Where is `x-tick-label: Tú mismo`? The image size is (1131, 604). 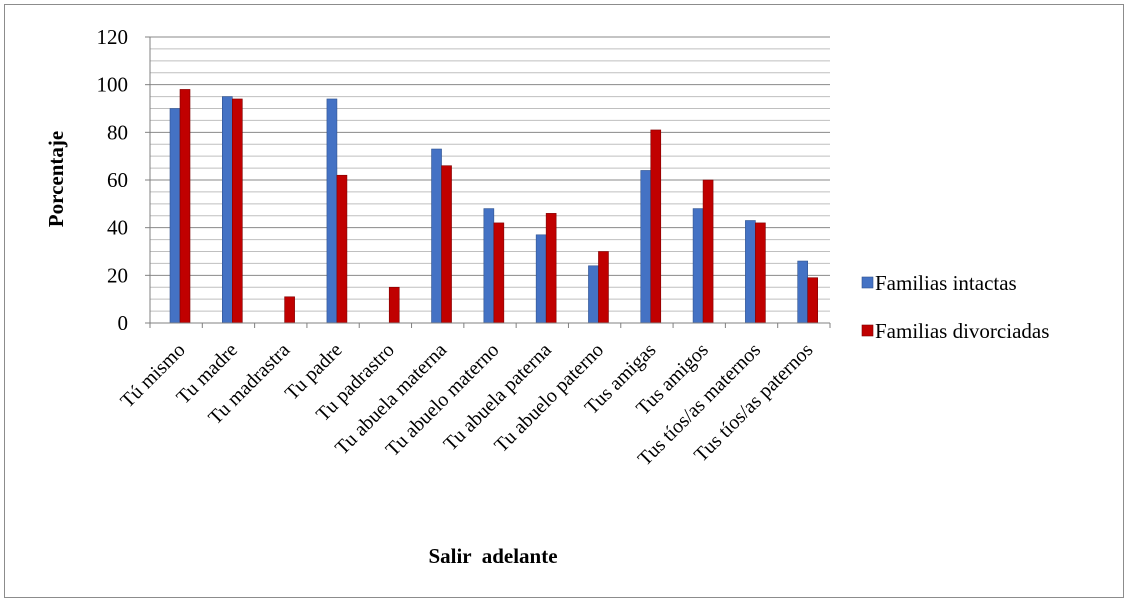
x-tick-label: Tú mismo is located at coordinates (152, 375).